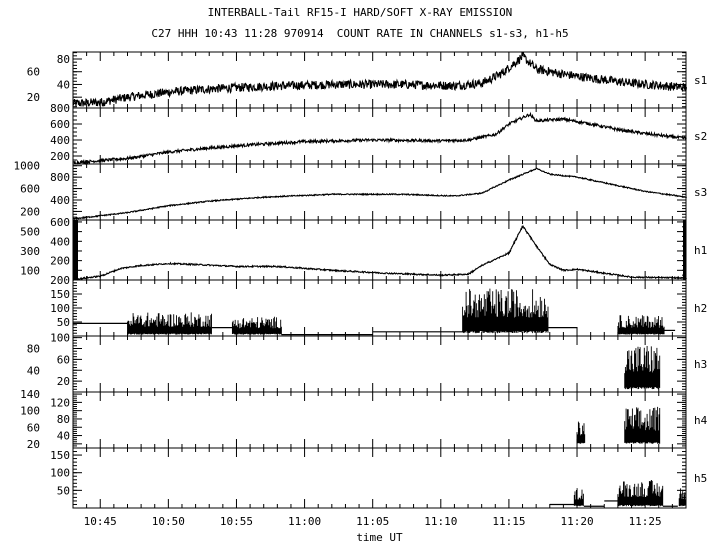 The width and height of the screenshot is (720, 550). I want to click on y-tick-label-h1: 200, so click(60, 261).